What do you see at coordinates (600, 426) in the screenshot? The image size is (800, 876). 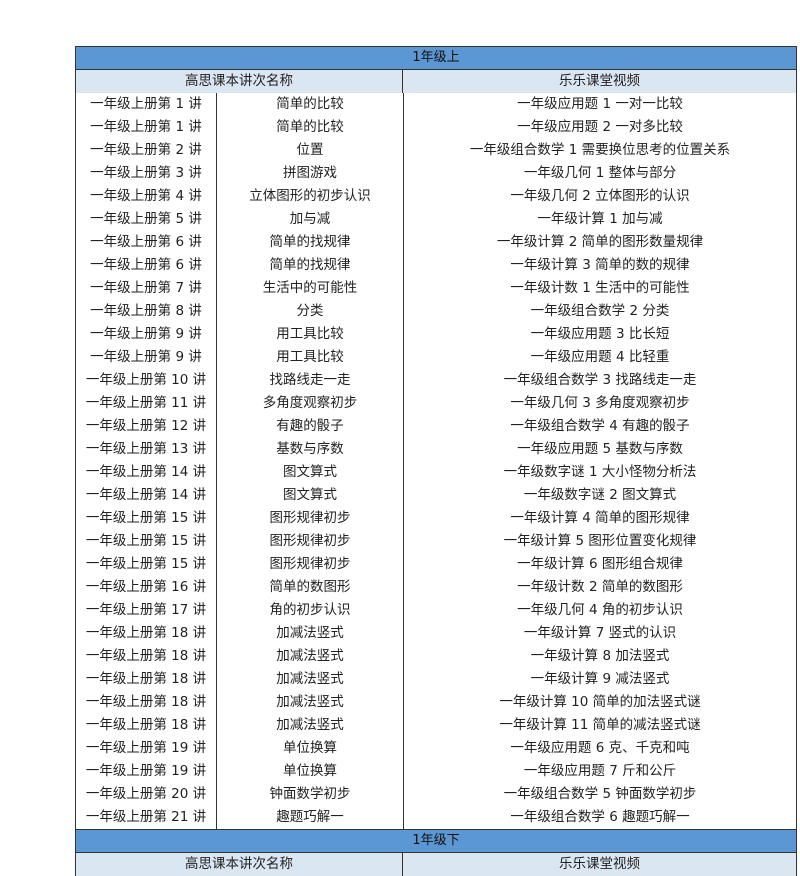 I see `video-title: 一年级组合数学 4 有趣的骰子` at bounding box center [600, 426].